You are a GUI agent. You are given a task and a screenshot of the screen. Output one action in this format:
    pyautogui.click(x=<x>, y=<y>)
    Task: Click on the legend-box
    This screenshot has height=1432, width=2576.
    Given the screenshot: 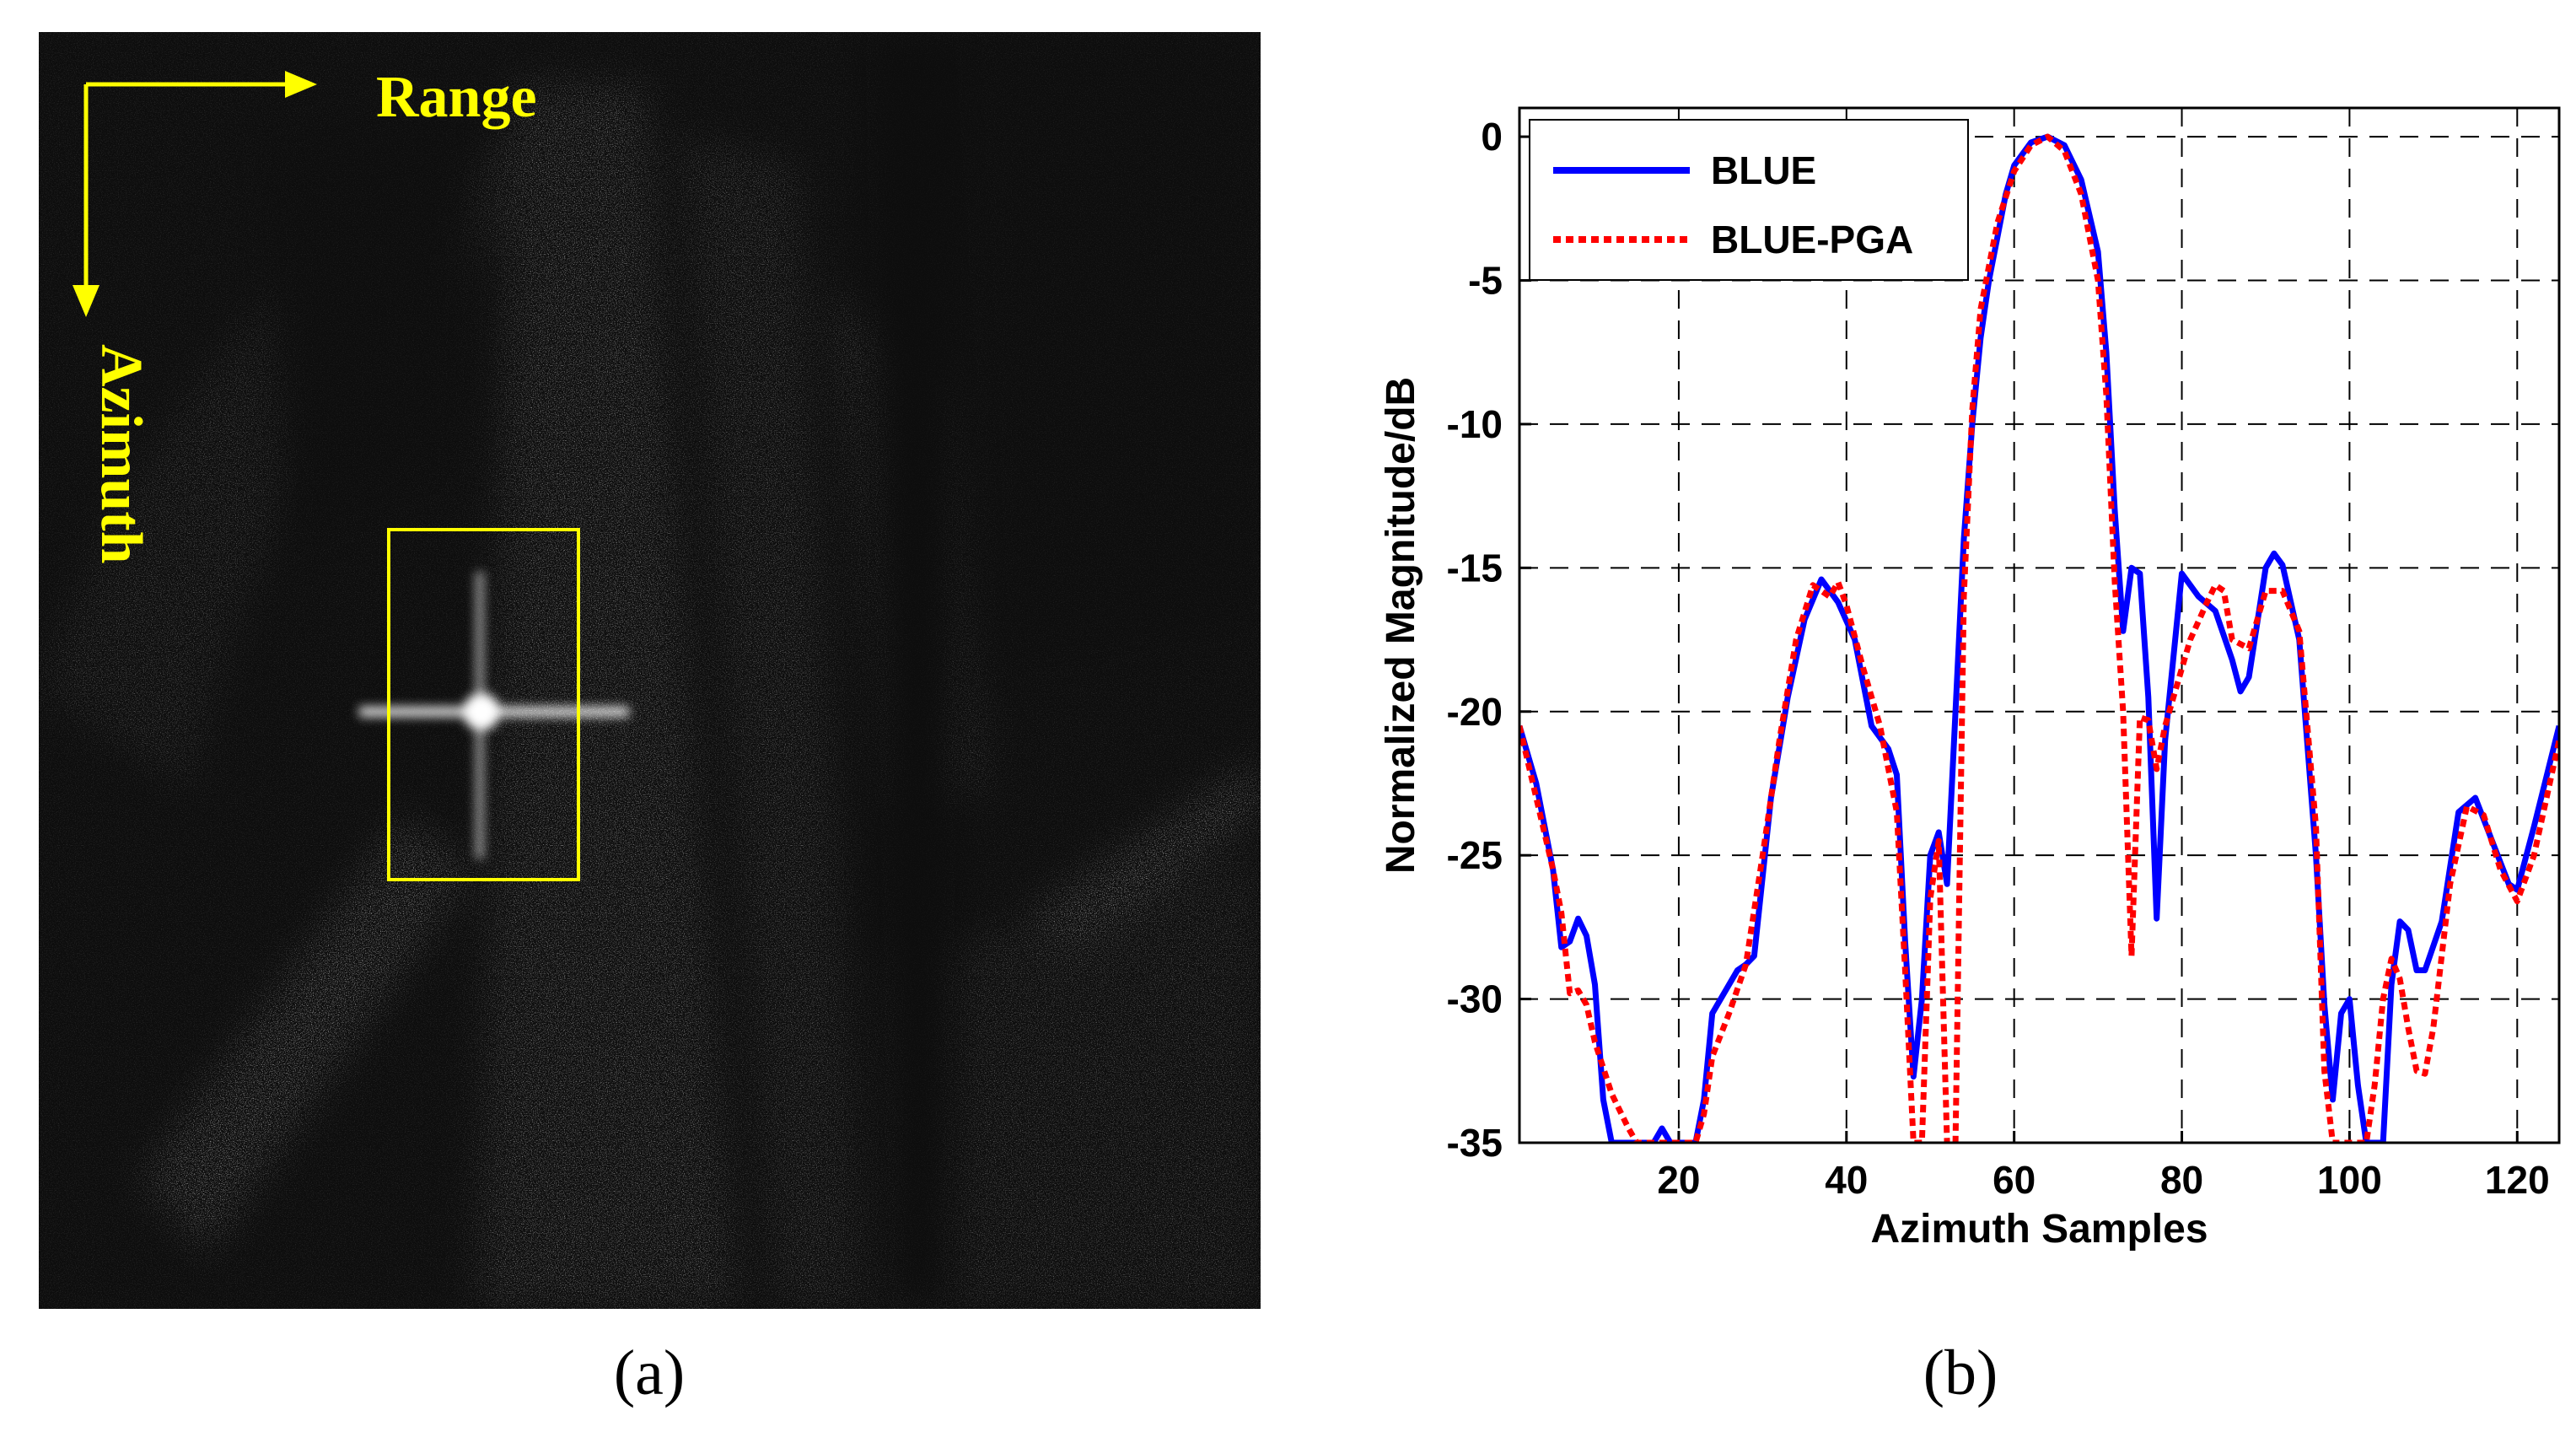 What is the action you would take?
    pyautogui.click(x=1749, y=200)
    